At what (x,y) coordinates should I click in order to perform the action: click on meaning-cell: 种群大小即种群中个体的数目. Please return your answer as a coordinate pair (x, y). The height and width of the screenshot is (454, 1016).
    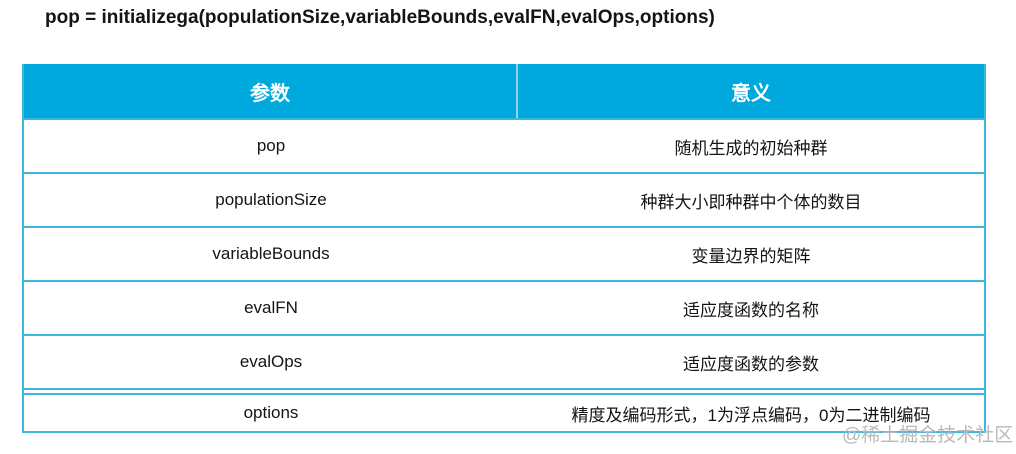
    Looking at the image, I should click on (751, 202).